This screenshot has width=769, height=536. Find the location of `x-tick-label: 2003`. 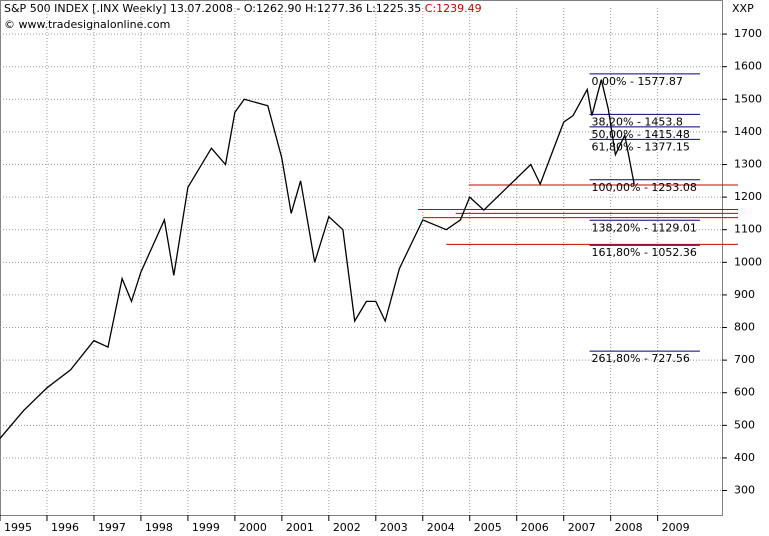

x-tick-label: 2003 is located at coordinates (394, 527).